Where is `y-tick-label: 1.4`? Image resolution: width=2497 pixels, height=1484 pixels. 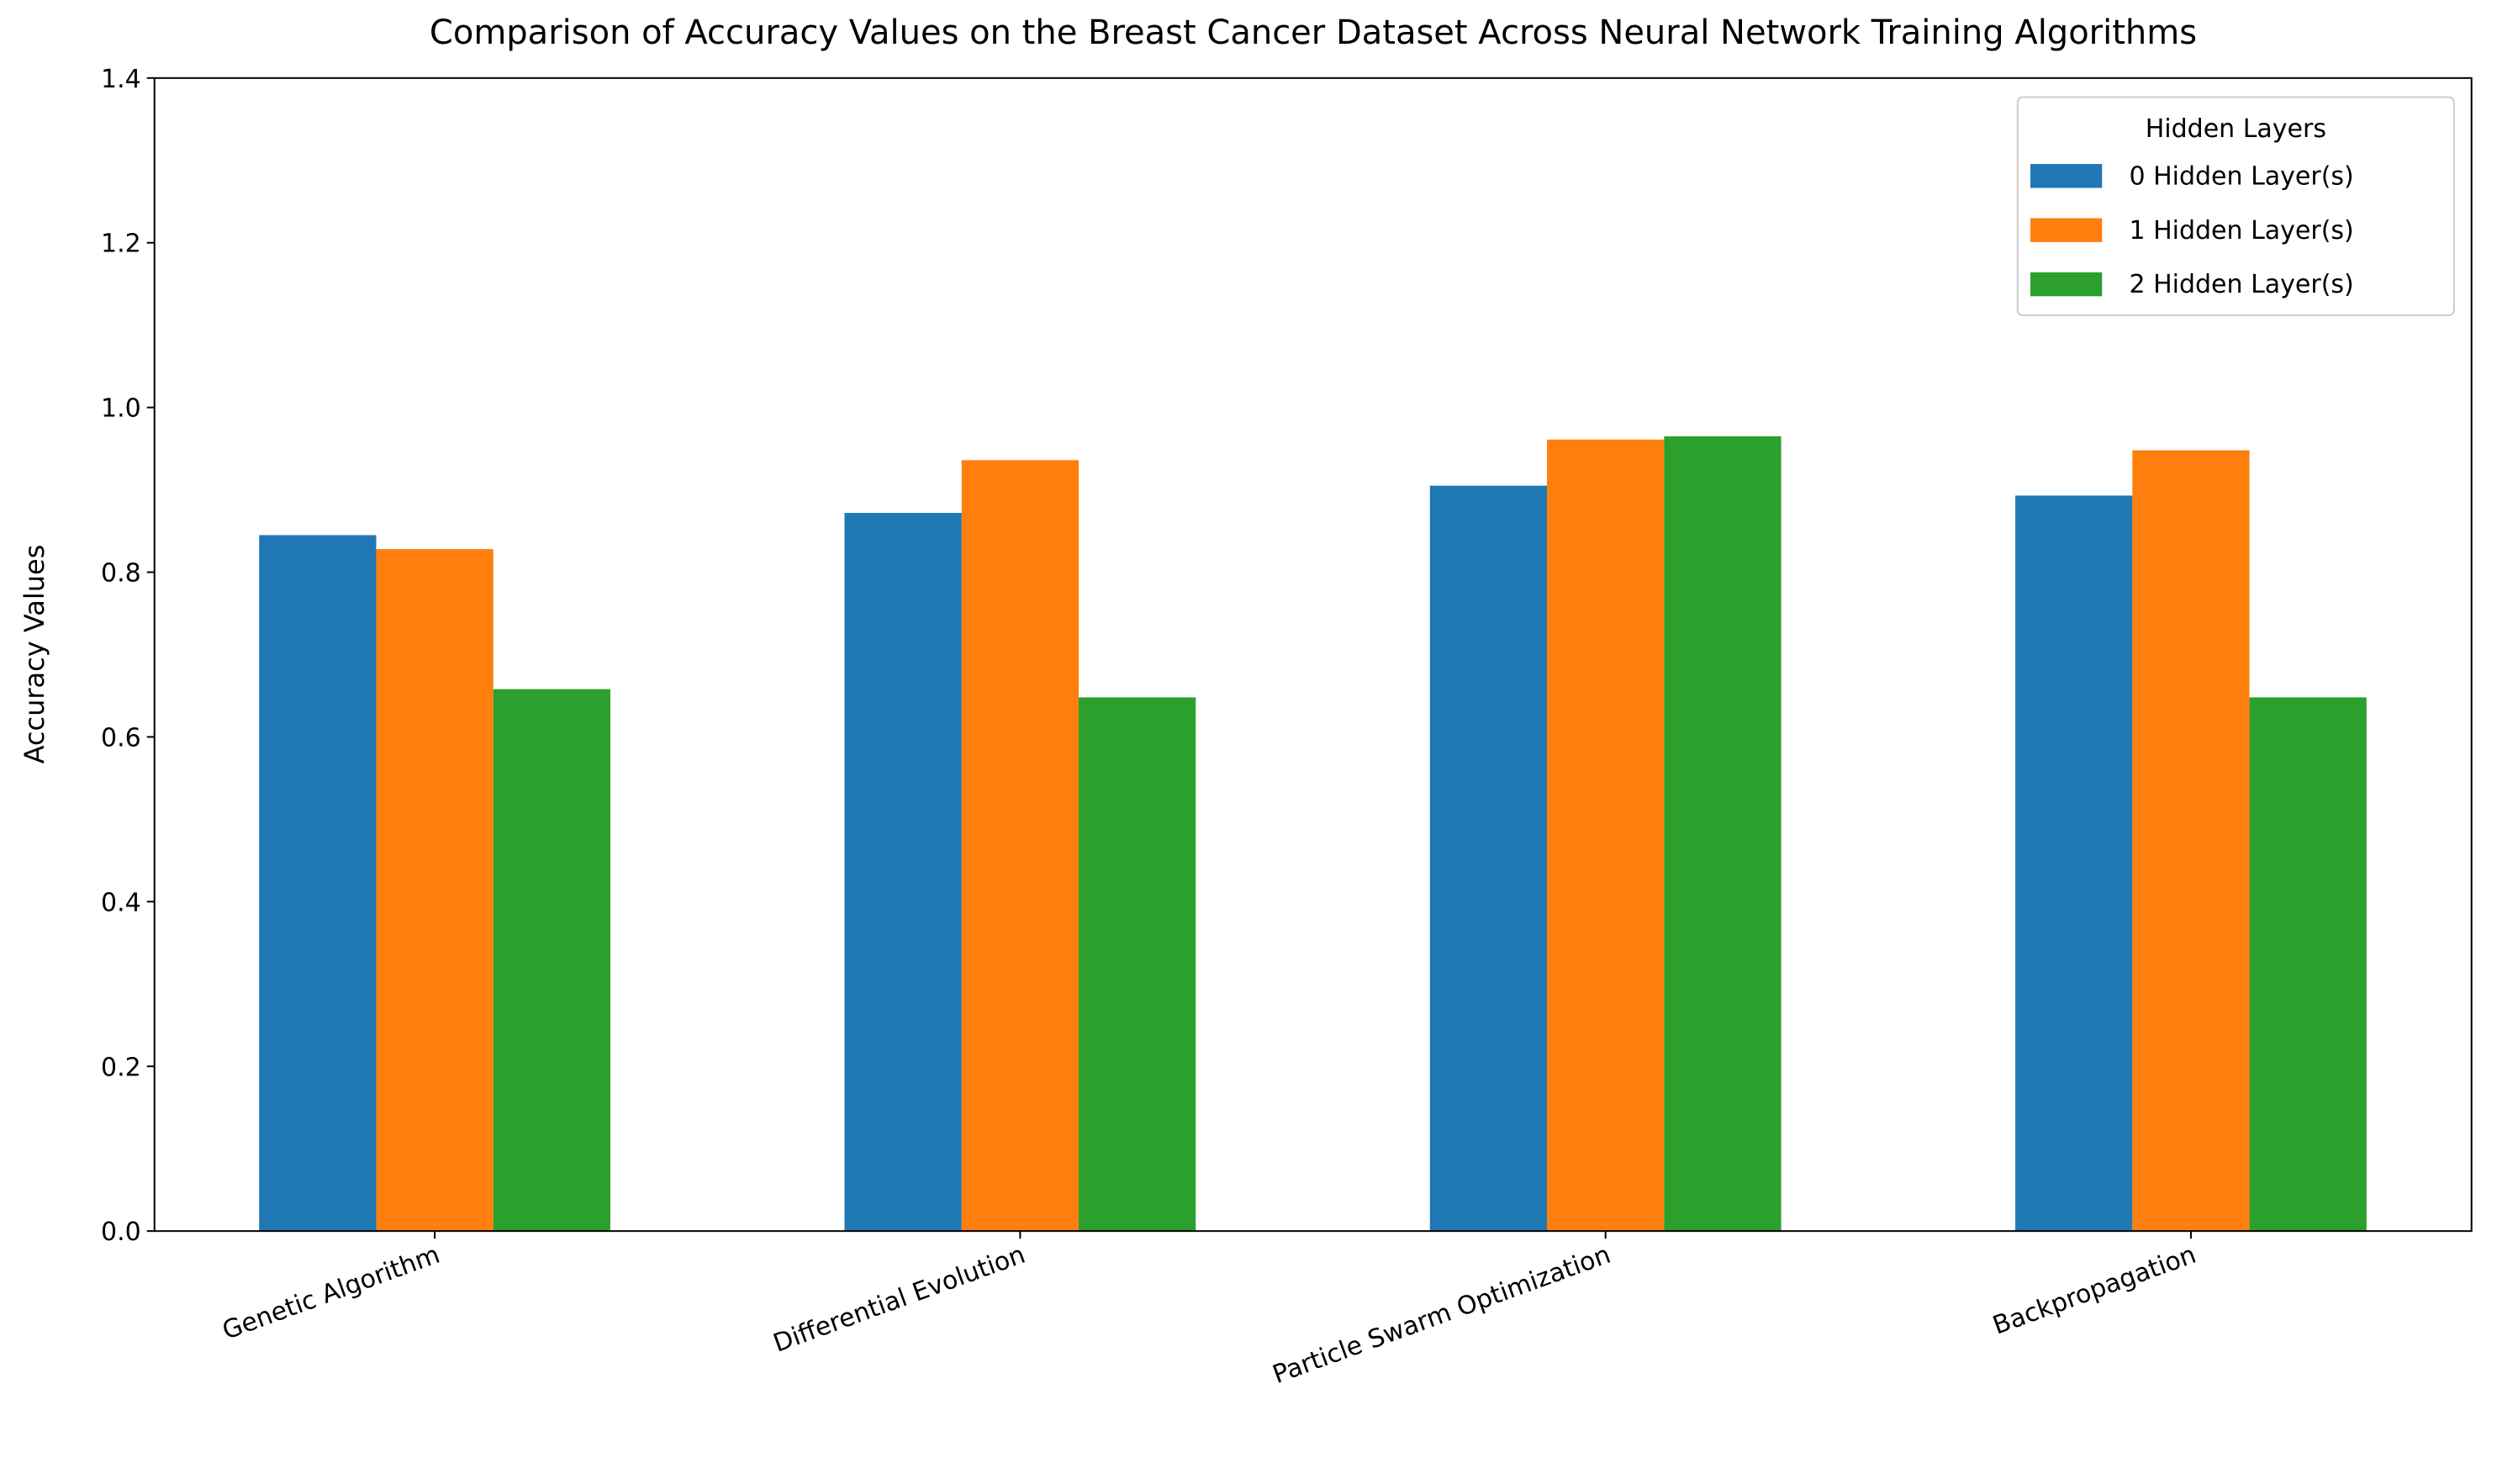
y-tick-label: 1.4 is located at coordinates (121, 79).